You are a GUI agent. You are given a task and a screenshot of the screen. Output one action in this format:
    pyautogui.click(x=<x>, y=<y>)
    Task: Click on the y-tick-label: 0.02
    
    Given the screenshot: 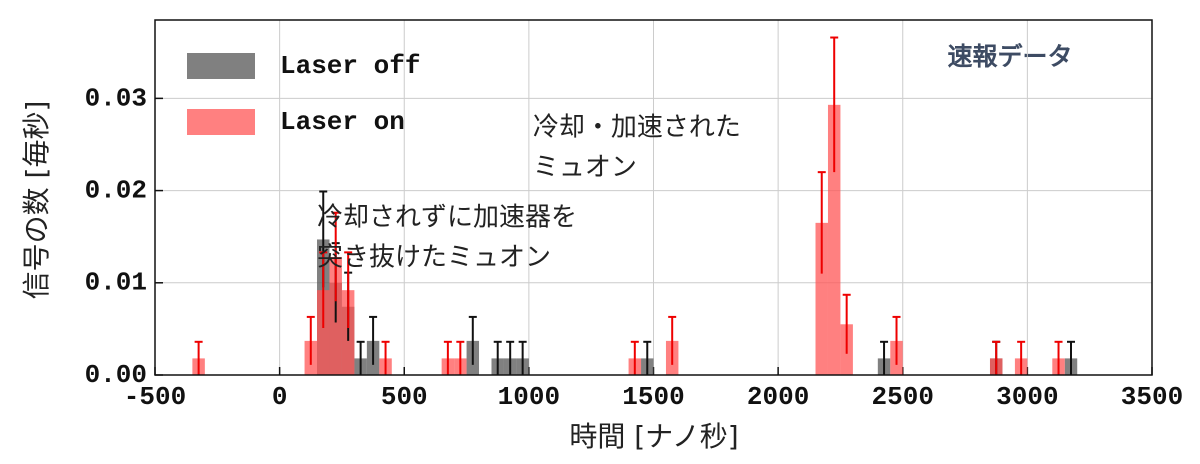 What is the action you would take?
    pyautogui.click(x=116, y=190)
    